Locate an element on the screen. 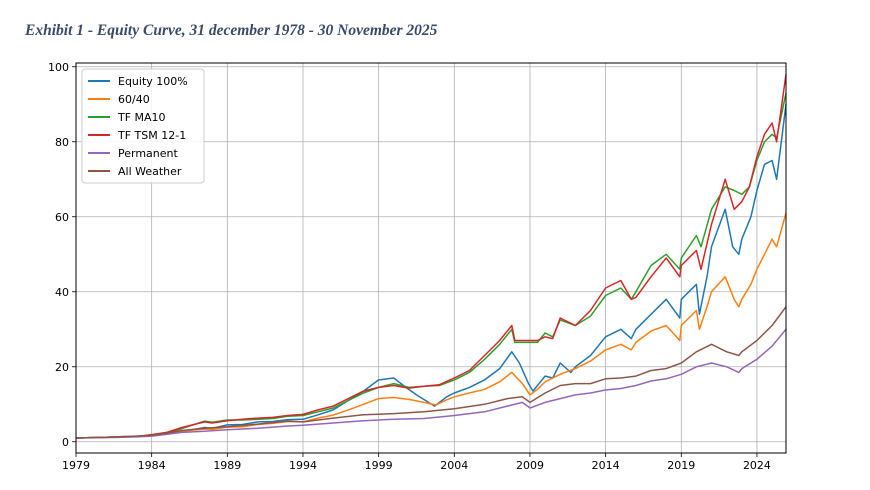 The image size is (870, 490). x-tick-label: 1989 is located at coordinates (227, 465).